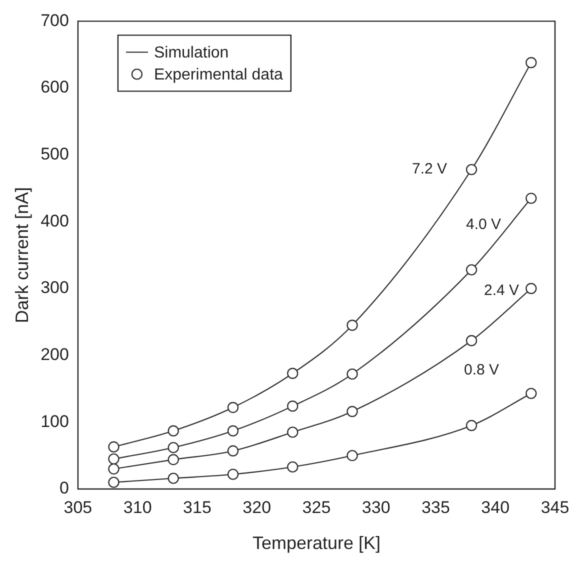 Image resolution: width=585 pixels, height=567 pixels. What do you see at coordinates (316, 507) in the screenshot?
I see `x-tick-label: 325` at bounding box center [316, 507].